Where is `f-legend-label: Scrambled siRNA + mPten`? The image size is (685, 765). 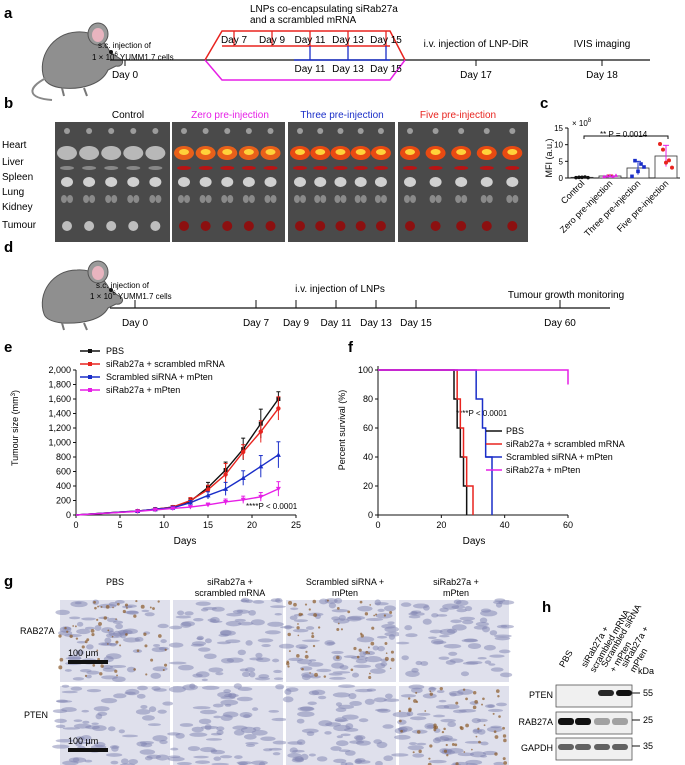
f-legend-label: Scrambled siRNA + mPten is located at coordinates (559, 457).